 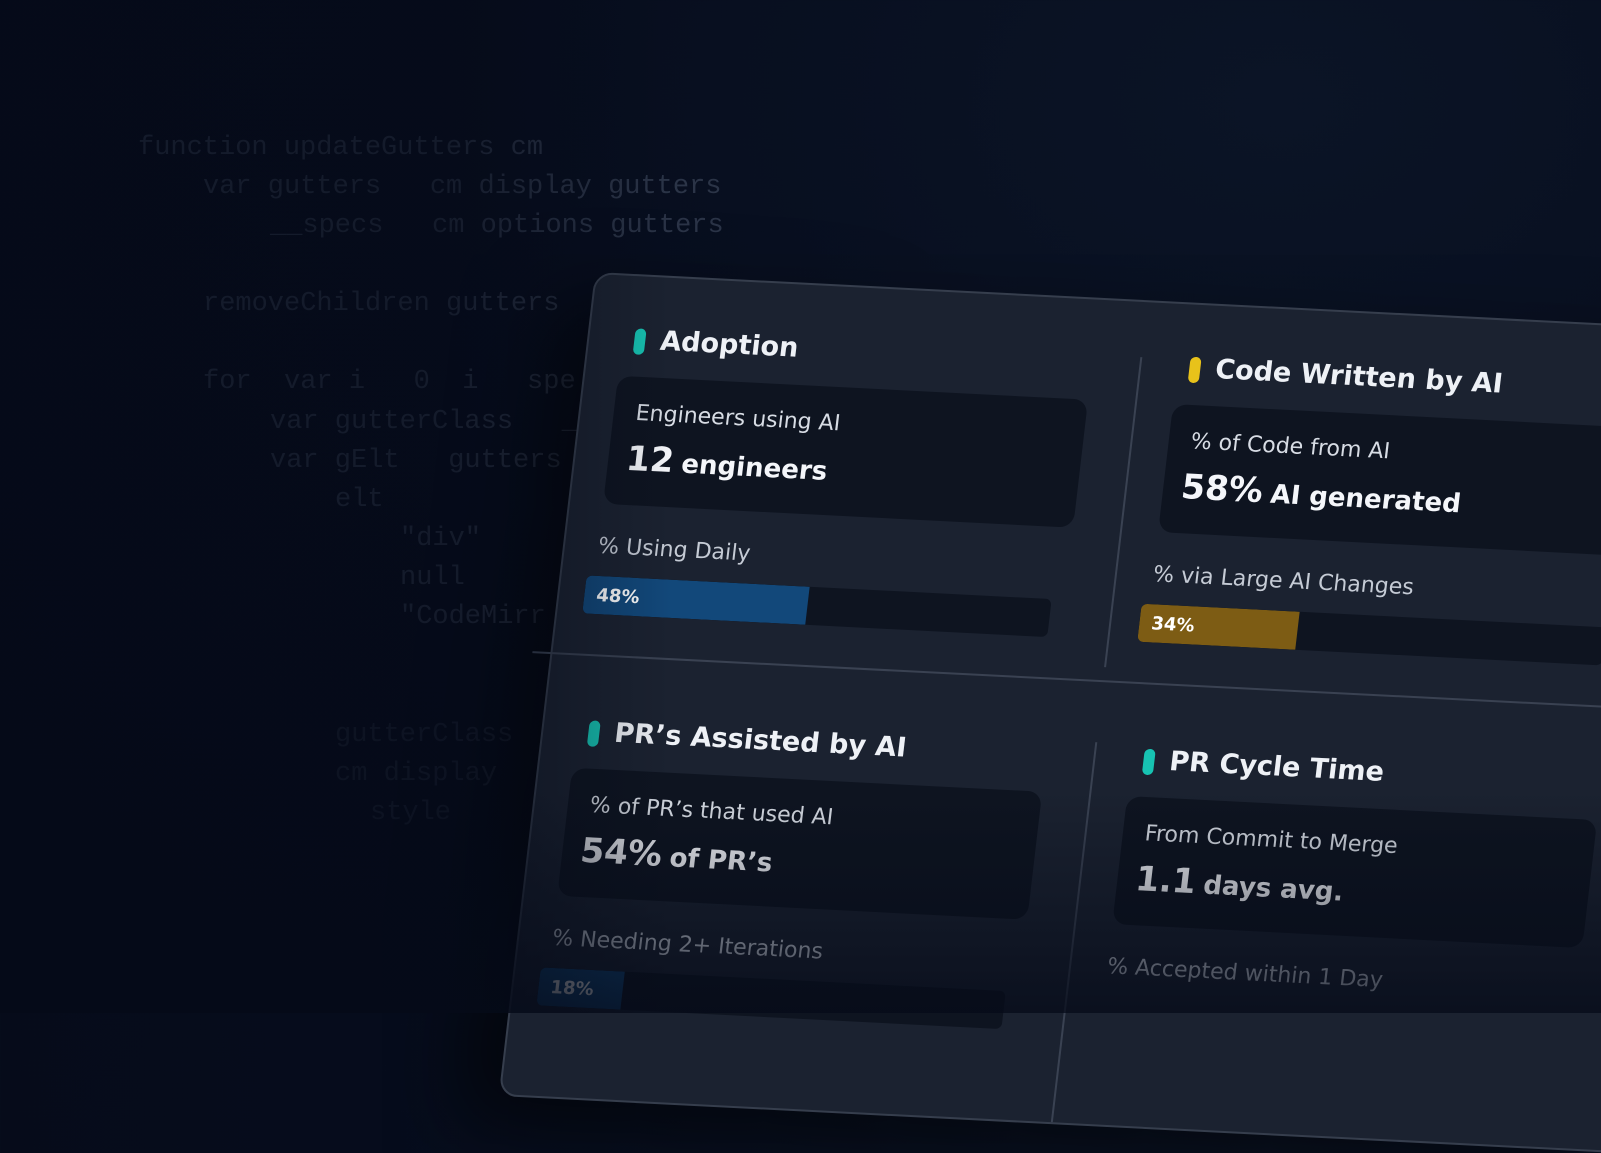 I want to click on code-line: elt, so click(x=359, y=500).